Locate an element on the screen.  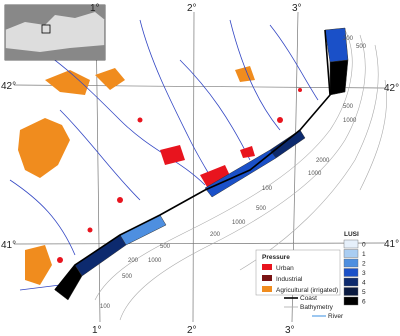
legend-title: Pressure is located at coordinates (276, 257).